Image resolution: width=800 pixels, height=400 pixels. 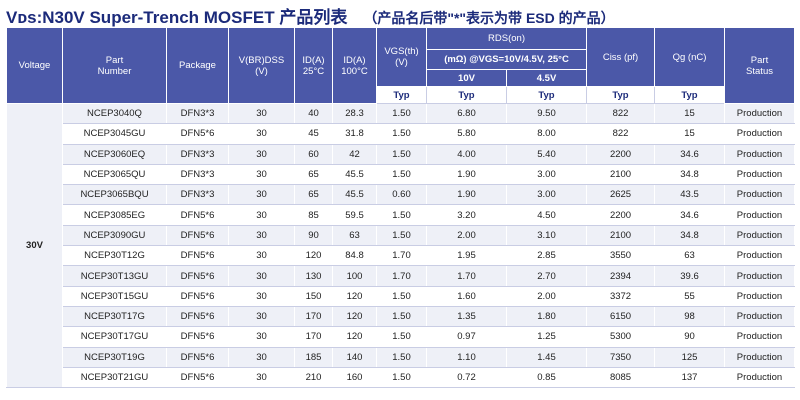 I want to click on typ-label-qg: Typ, so click(x=690, y=95).